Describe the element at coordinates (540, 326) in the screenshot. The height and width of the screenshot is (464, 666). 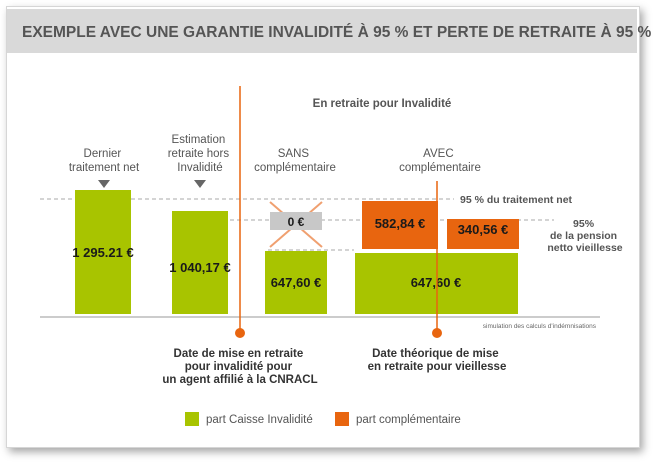
I see `simulation-note: simulation des calculs d'indémnisations` at that location.